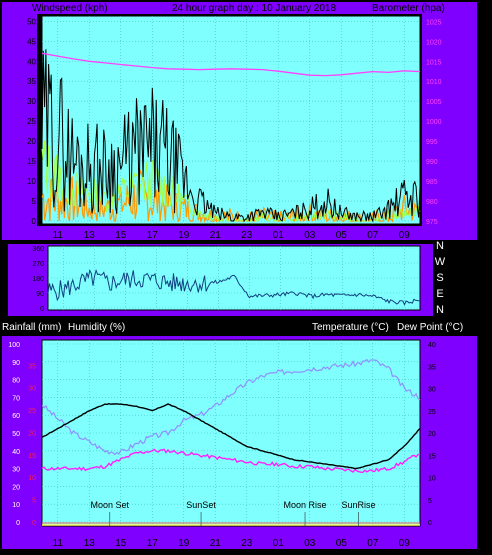 Image resolution: width=492 pixels, height=555 pixels. I want to click on event-label: SunRise, so click(359, 505).